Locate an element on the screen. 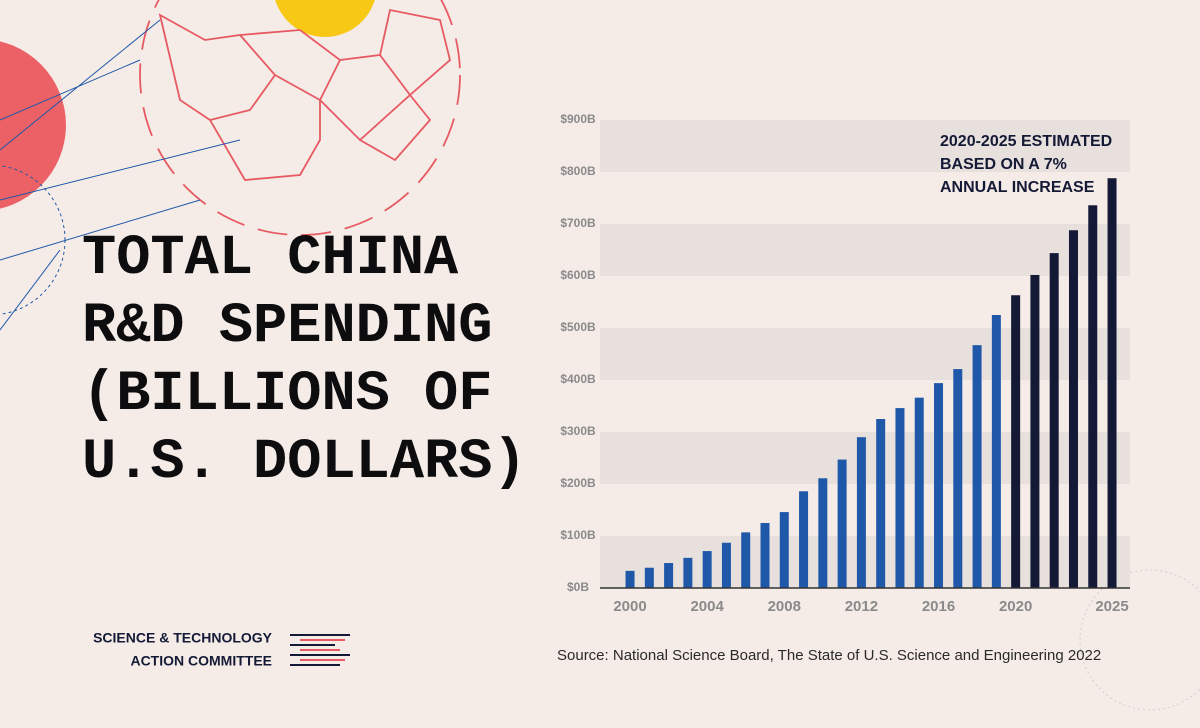 This screenshot has width=1200, height=728. x-tick-label: 2016 is located at coordinates (938, 606).